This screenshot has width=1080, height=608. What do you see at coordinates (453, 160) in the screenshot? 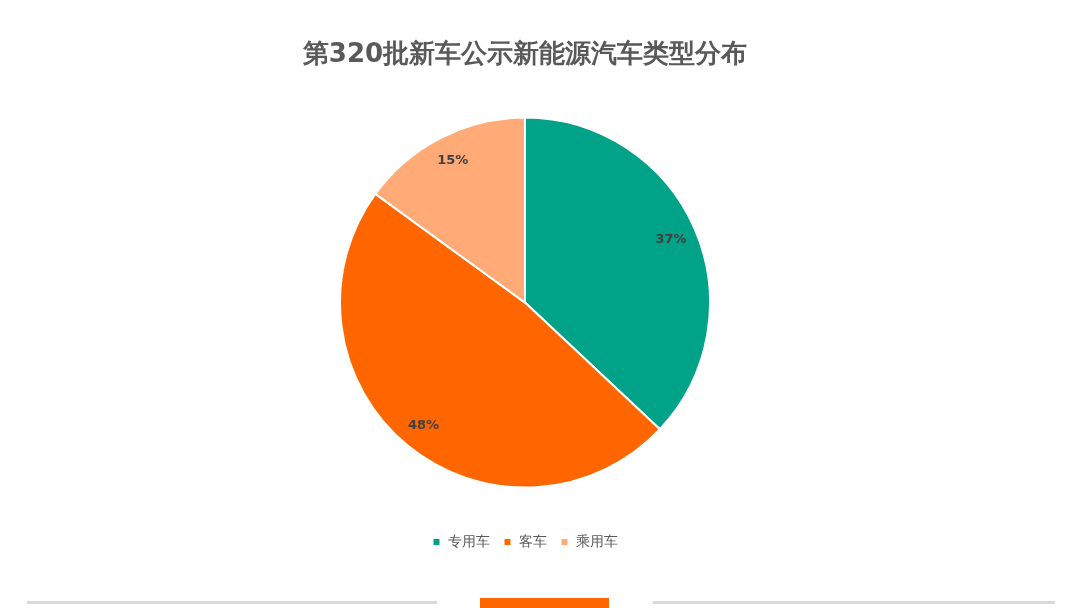
I see `data-label: 15%` at bounding box center [453, 160].